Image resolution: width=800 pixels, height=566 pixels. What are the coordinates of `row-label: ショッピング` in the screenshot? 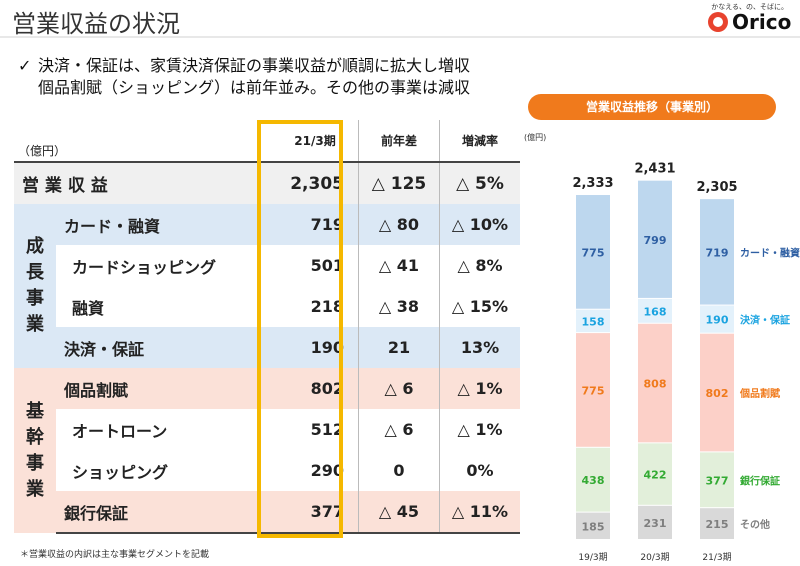 It's located at (164, 470).